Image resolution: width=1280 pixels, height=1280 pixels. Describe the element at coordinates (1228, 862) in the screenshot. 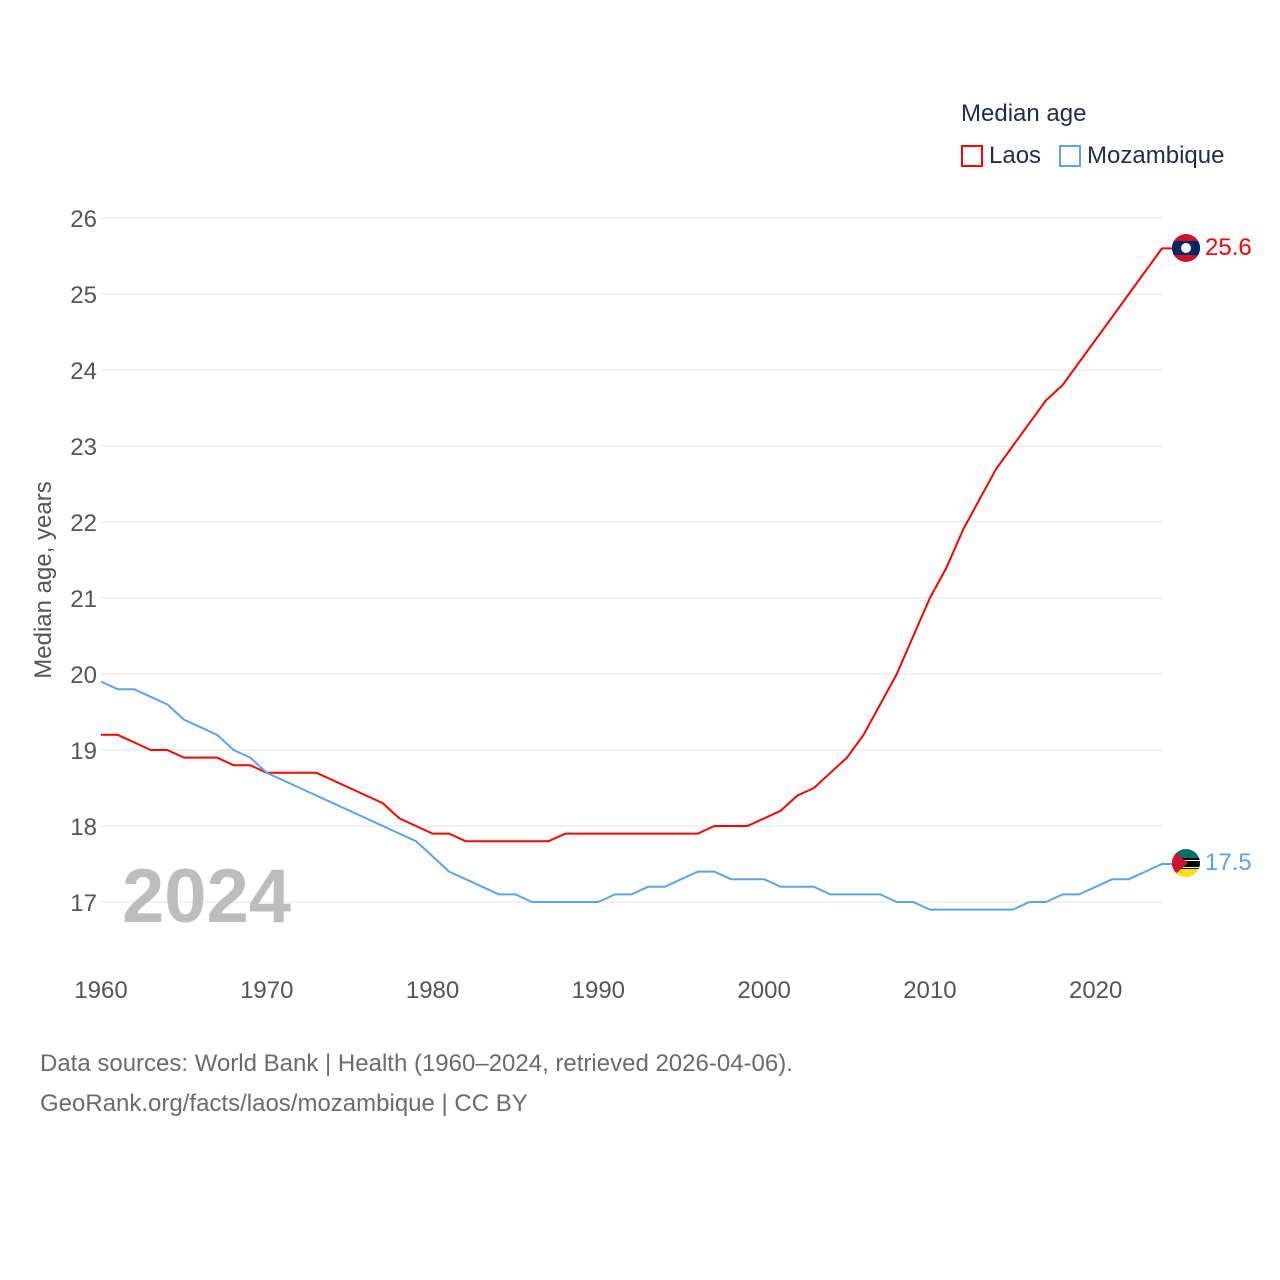

I see `mozambique-end-label: 17.5` at that location.